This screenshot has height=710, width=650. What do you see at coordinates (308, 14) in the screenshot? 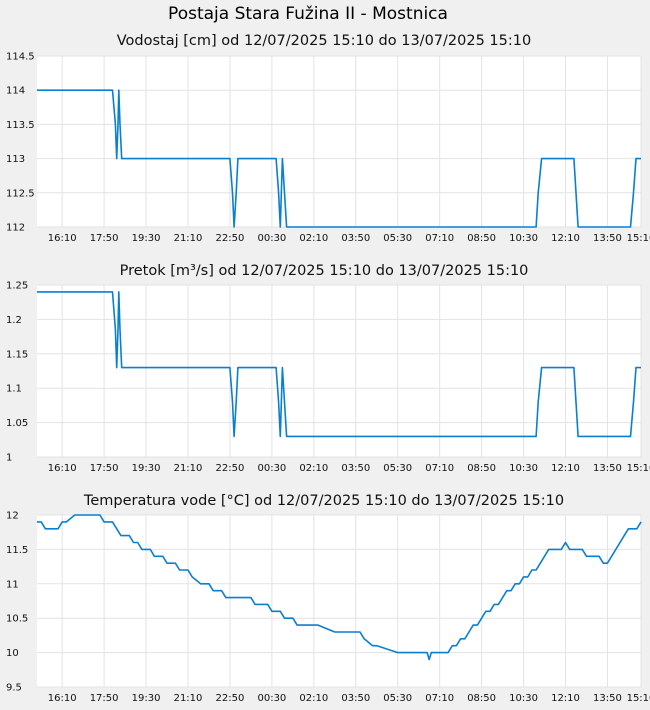
I see `page-title: Postaja Stara Fužina II - Mostnica` at bounding box center [308, 14].